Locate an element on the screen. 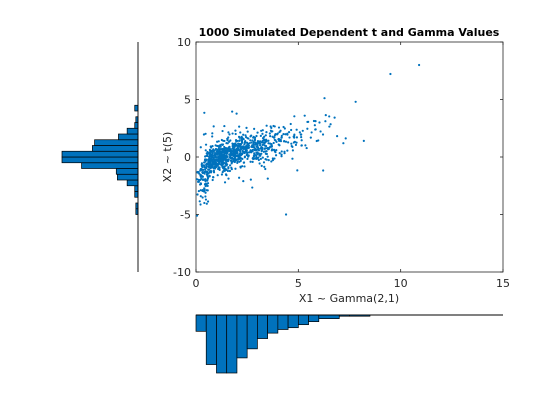  y-tick-label: -10 is located at coordinates (182, 272).